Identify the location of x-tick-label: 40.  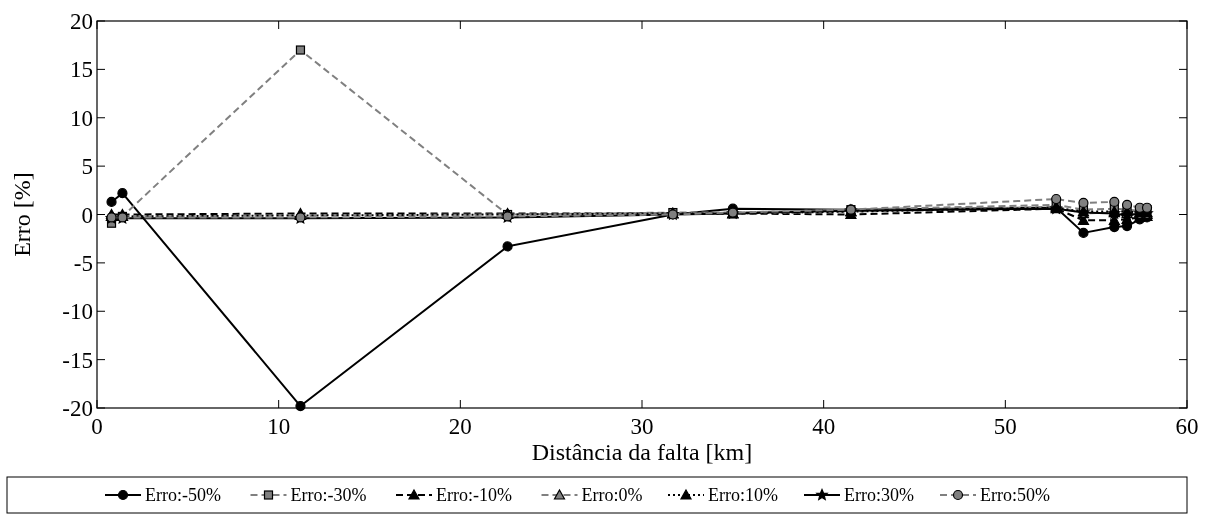
(824, 426).